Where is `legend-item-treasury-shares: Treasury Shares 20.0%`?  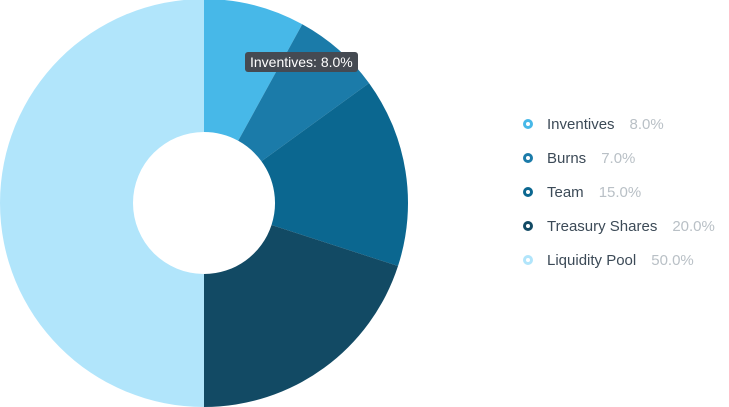 legend-item-treasury-shares: Treasury Shares 20.0% is located at coordinates (619, 226).